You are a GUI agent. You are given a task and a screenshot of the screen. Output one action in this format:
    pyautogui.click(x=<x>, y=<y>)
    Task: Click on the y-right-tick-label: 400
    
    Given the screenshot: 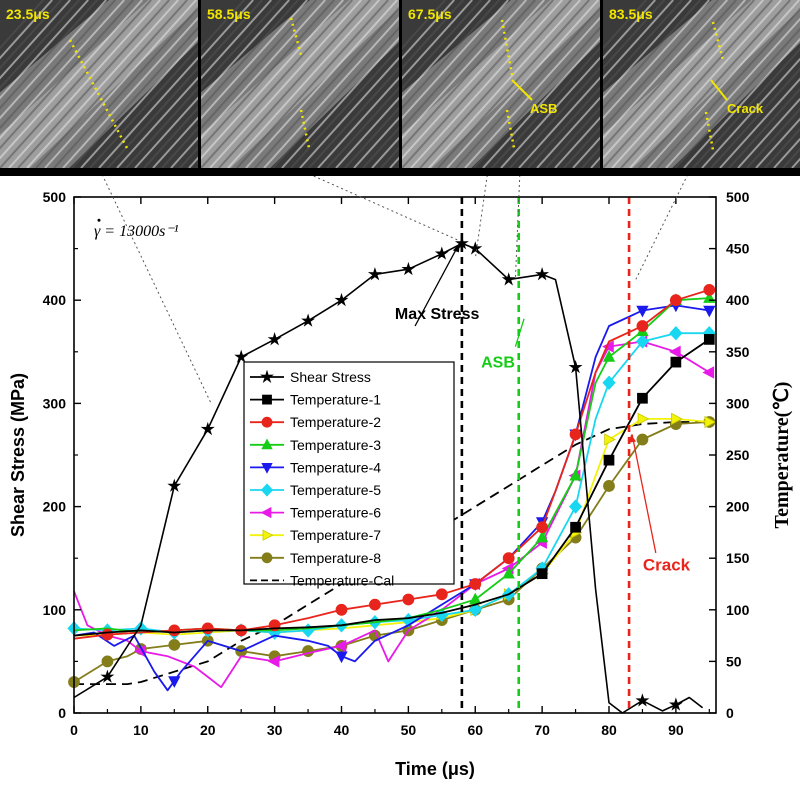 What is the action you would take?
    pyautogui.click(x=738, y=300)
    